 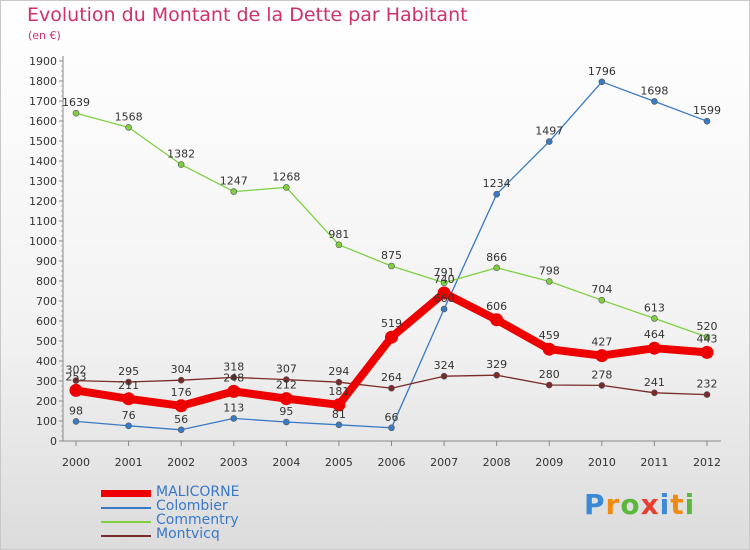 I want to click on x-tick-label: 2008, so click(x=497, y=462).